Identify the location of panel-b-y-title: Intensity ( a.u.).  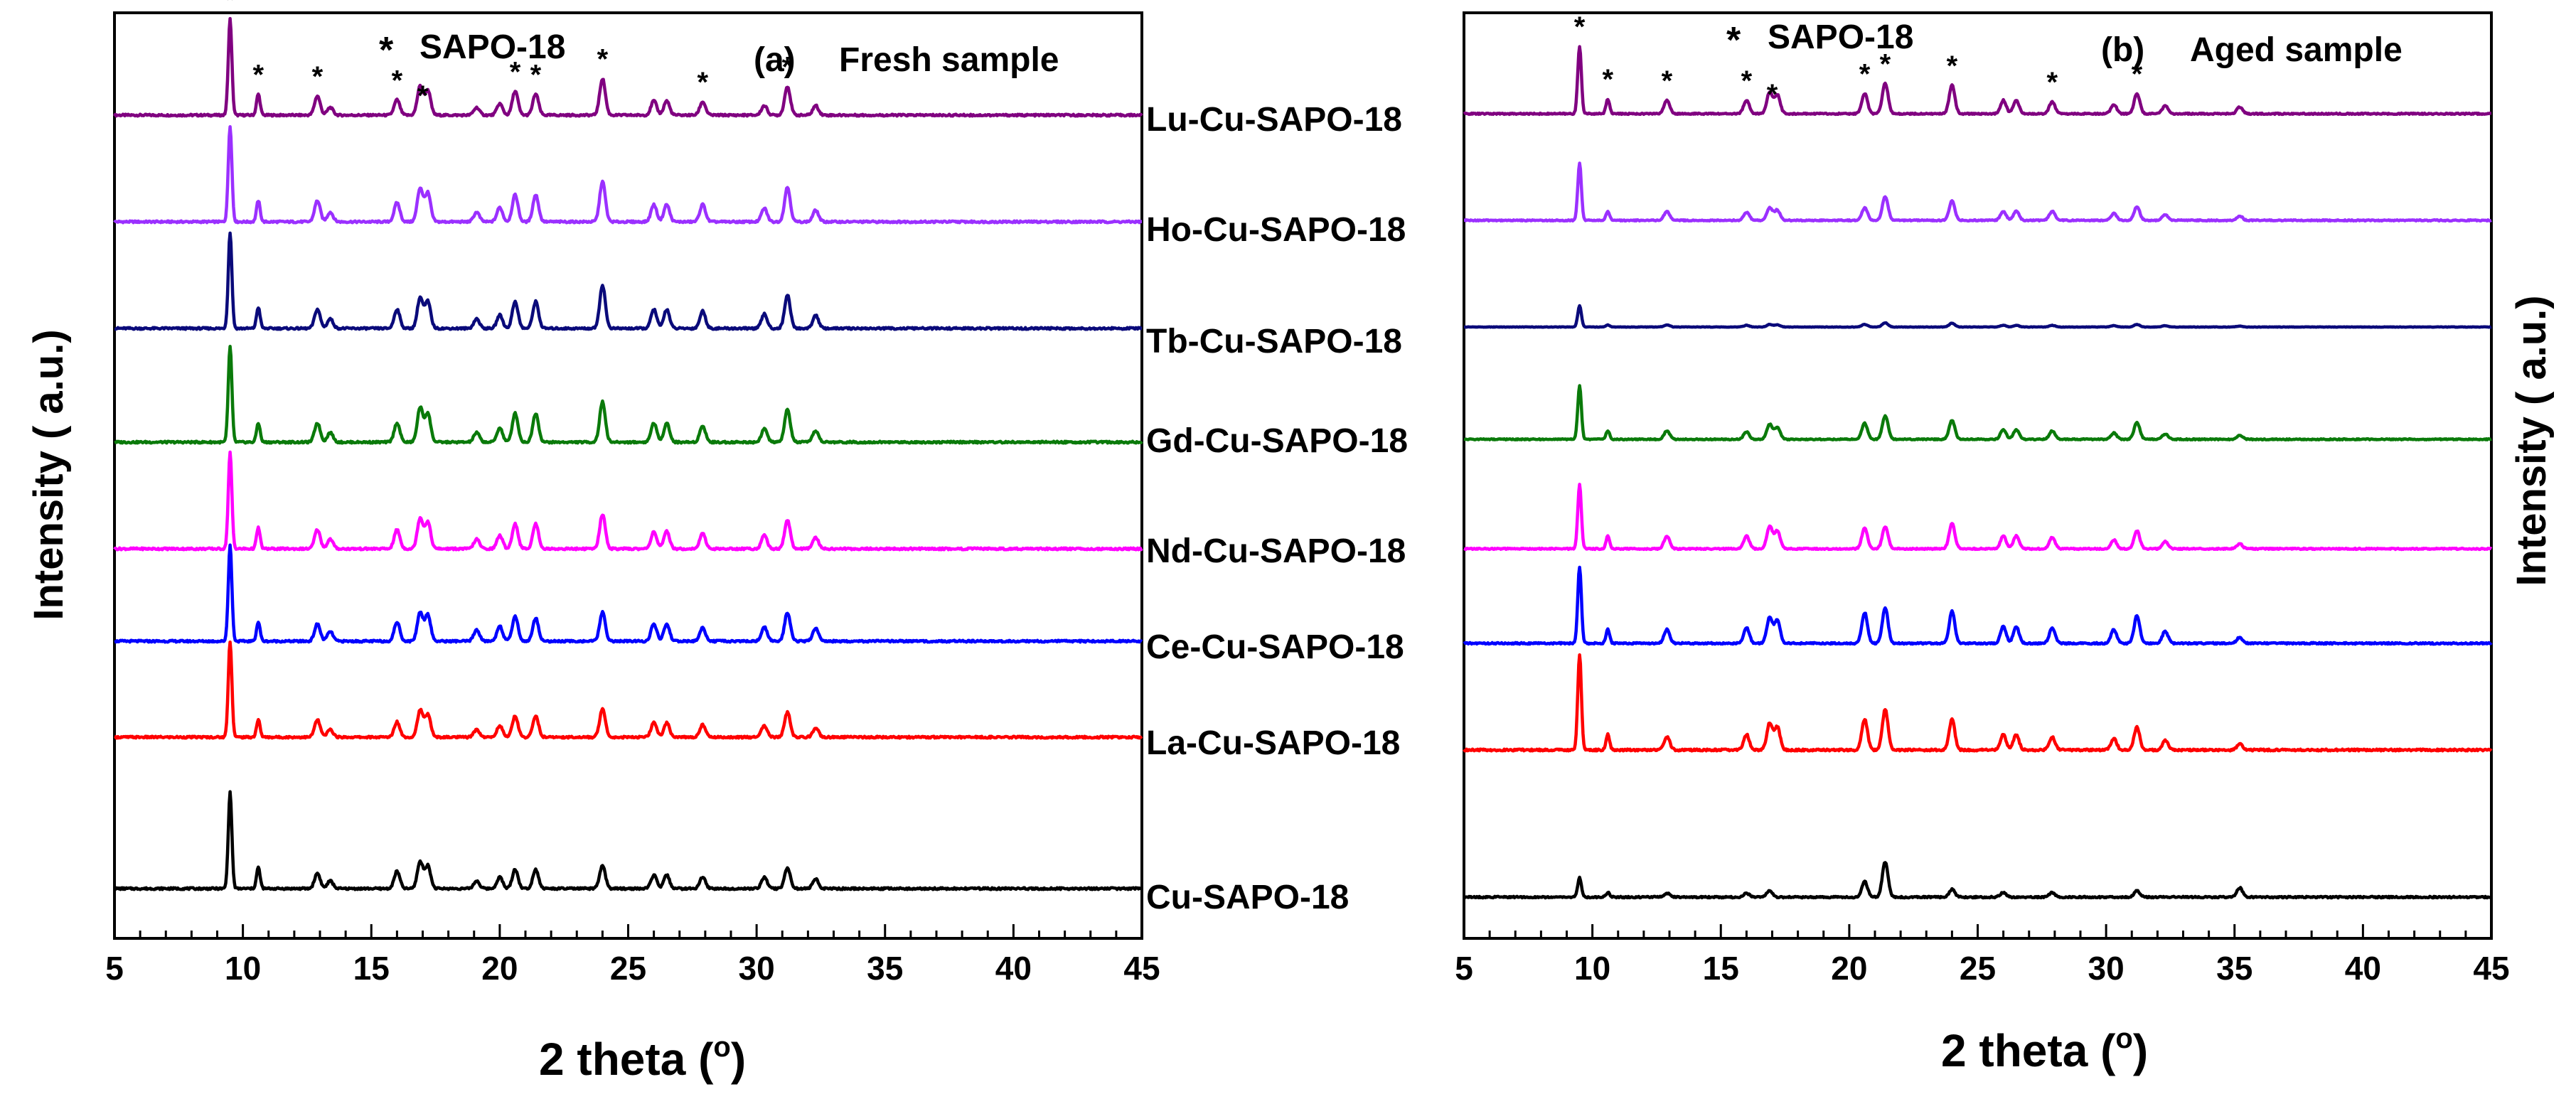
(2531, 440).